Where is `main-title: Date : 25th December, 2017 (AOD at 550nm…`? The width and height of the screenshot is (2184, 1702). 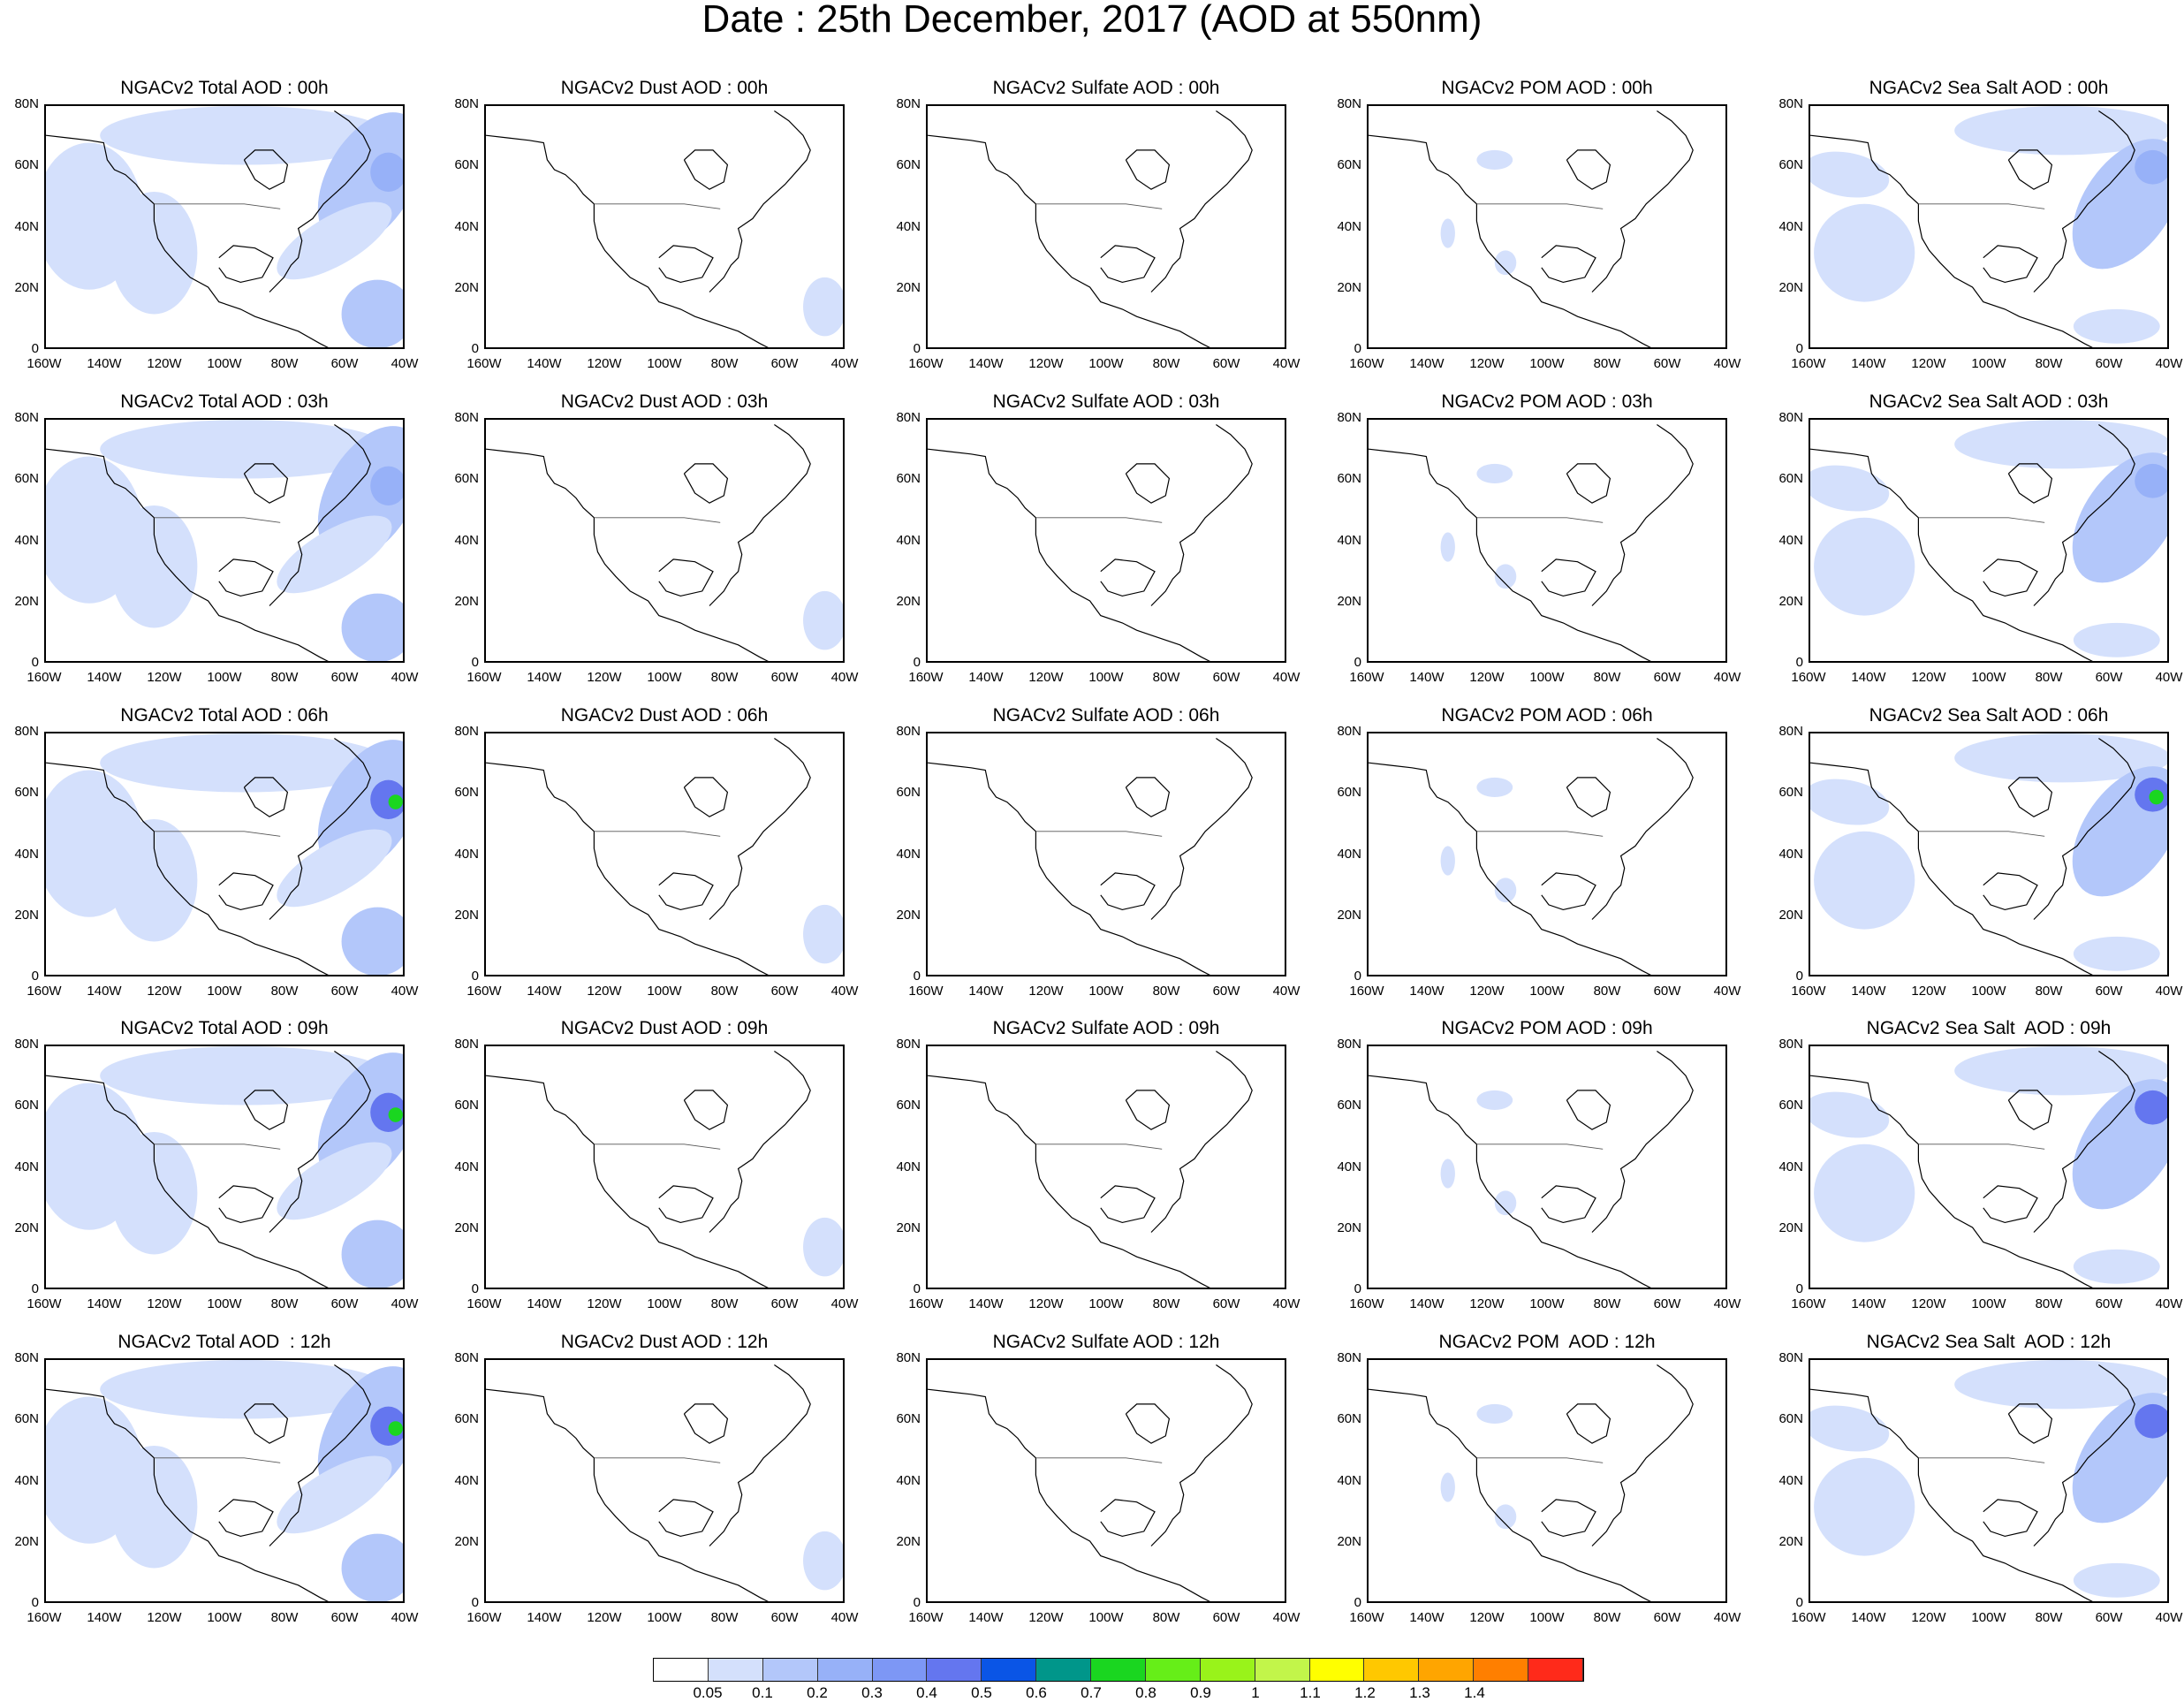
main-title: Date : 25th December, 2017 (AOD at 550nm… is located at coordinates (1092, 20).